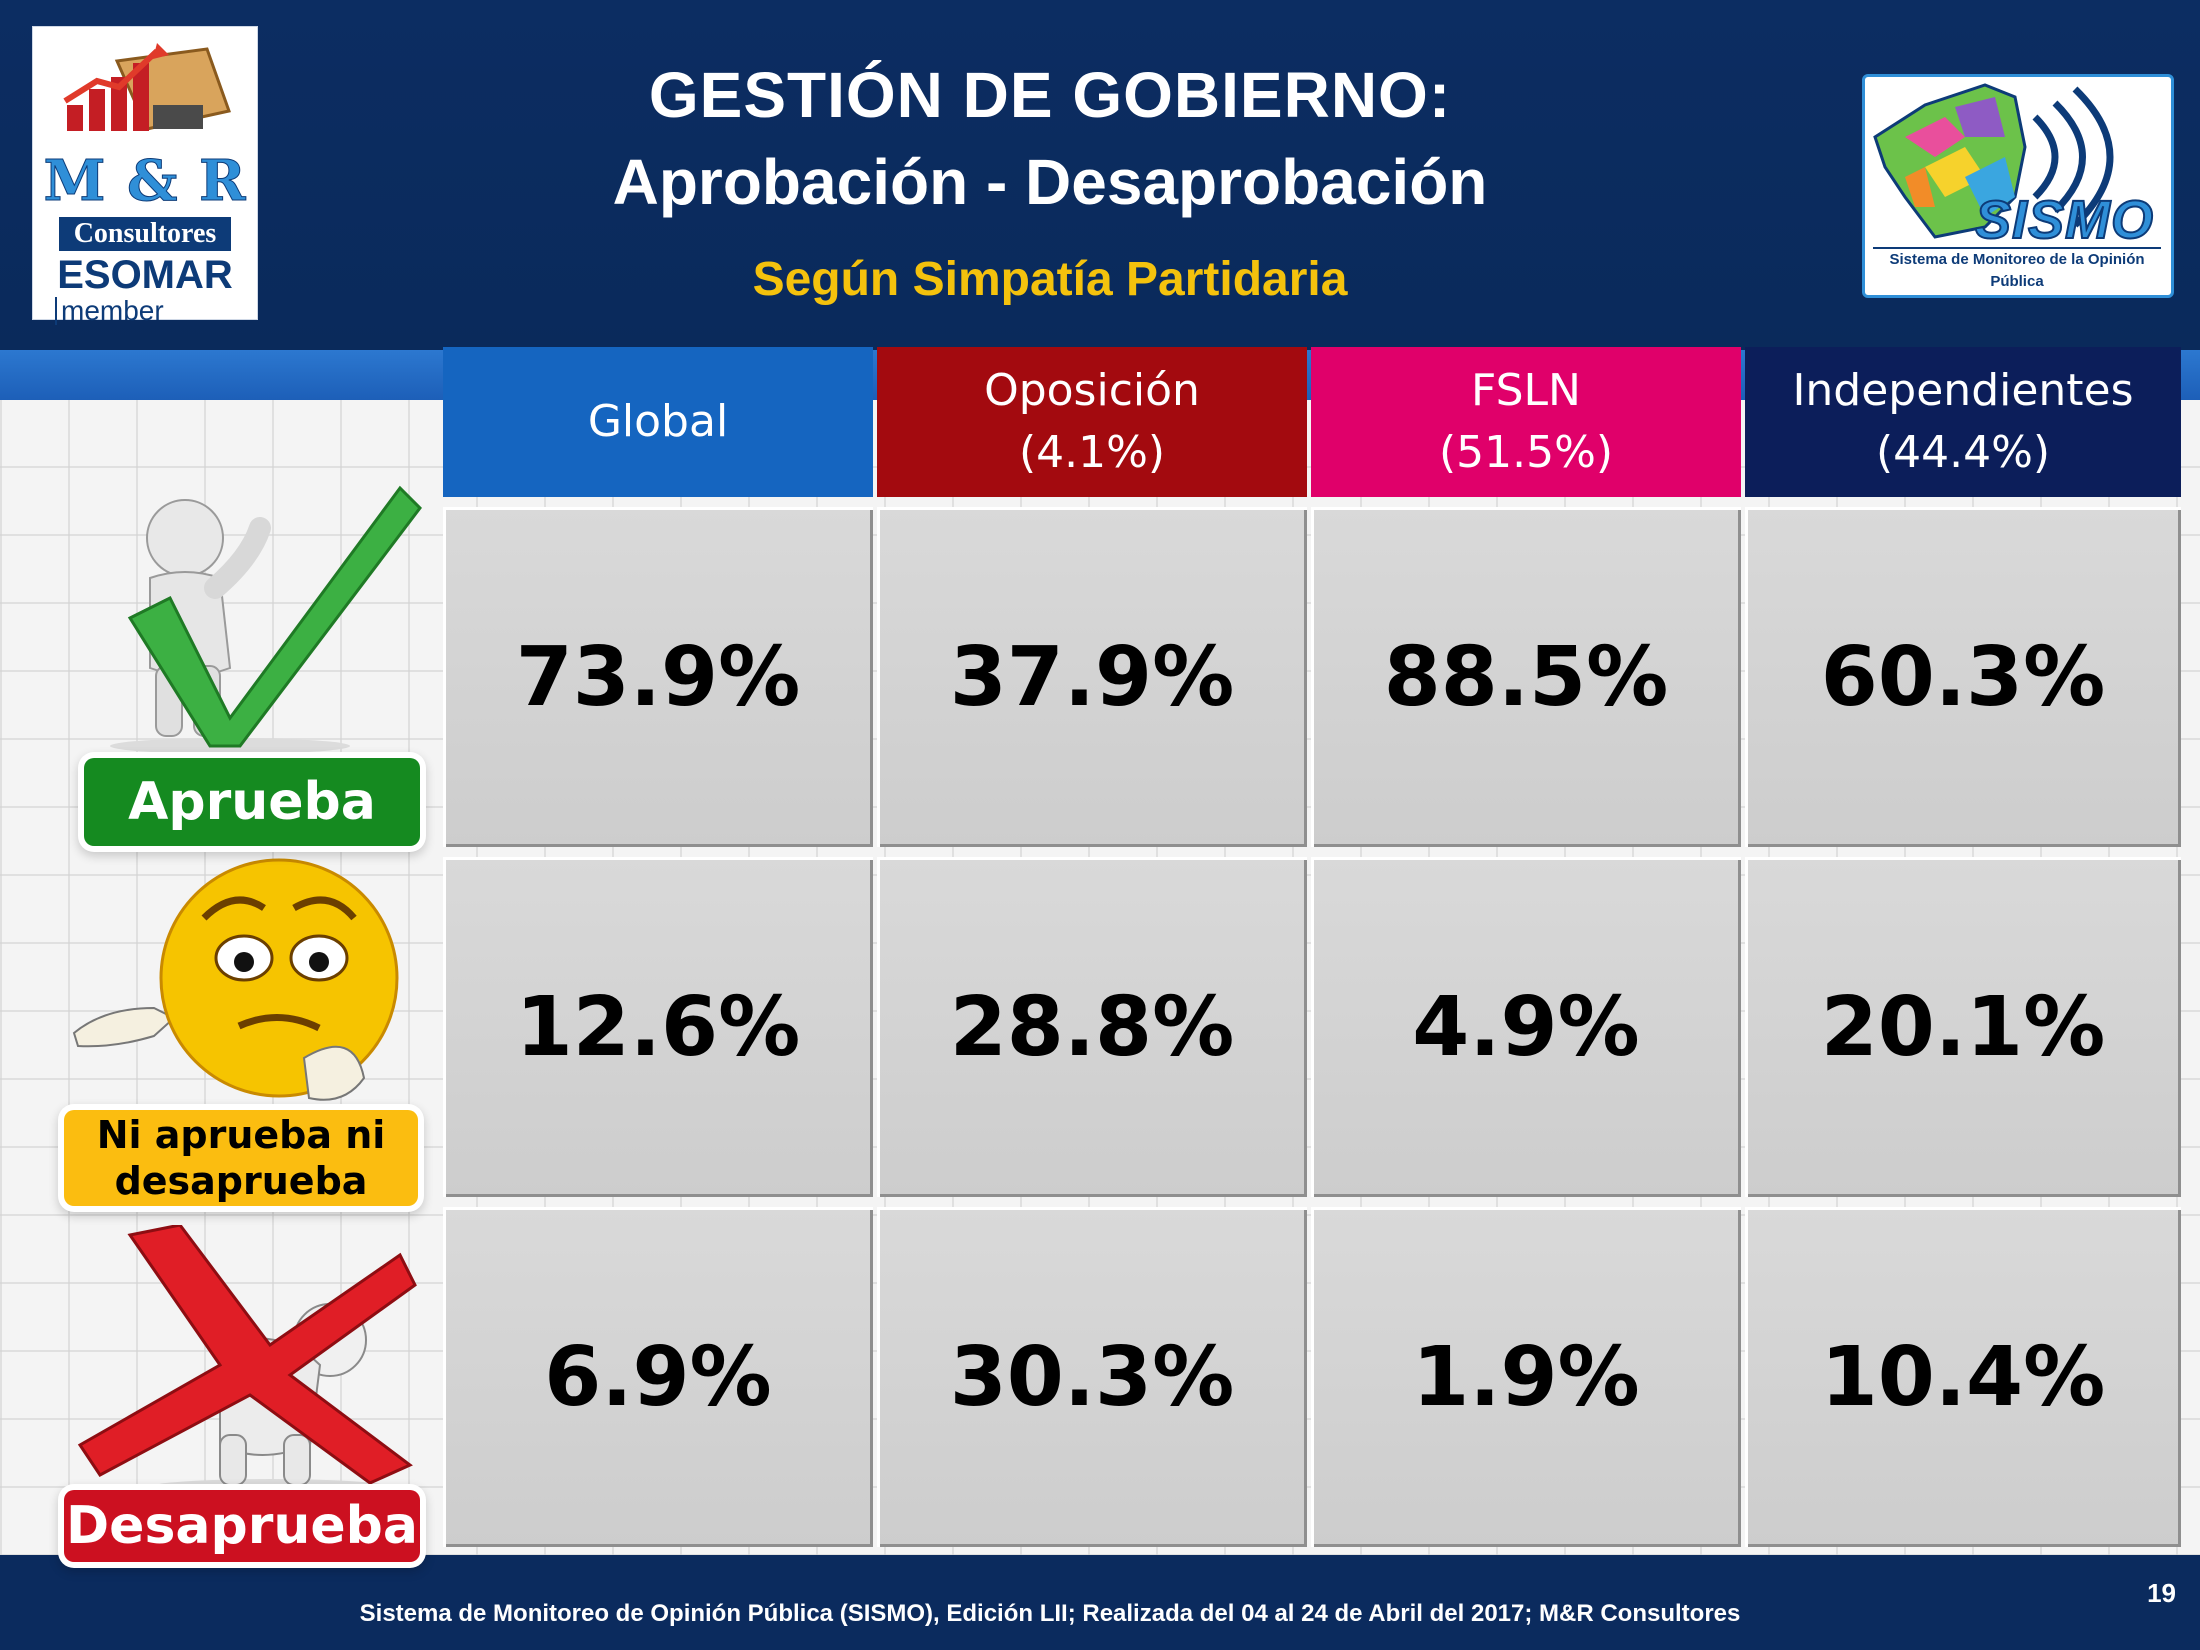  What do you see at coordinates (2064, 220) in the screenshot?
I see `sismo-logo-text: SISMO` at bounding box center [2064, 220].